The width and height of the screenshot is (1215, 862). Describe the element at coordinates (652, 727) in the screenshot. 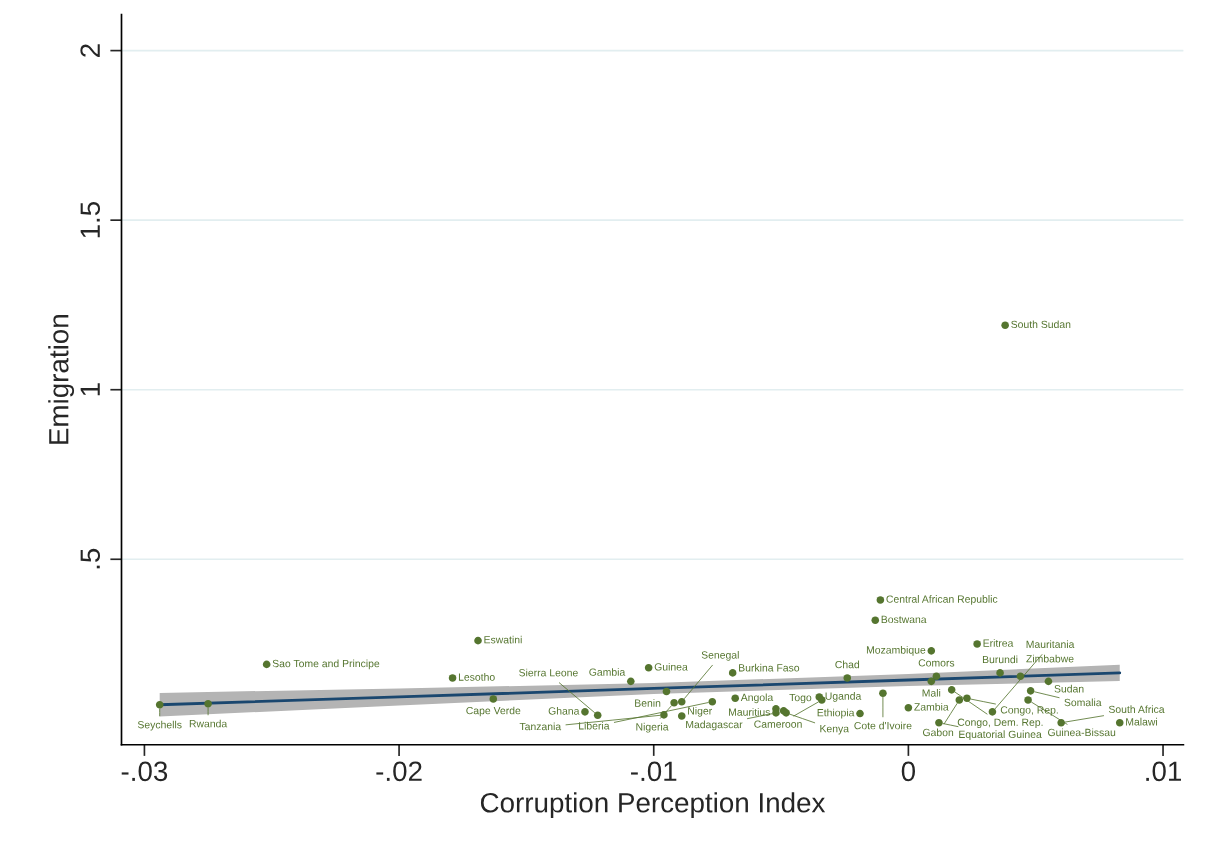

I see `annotation: Nigeria` at that location.